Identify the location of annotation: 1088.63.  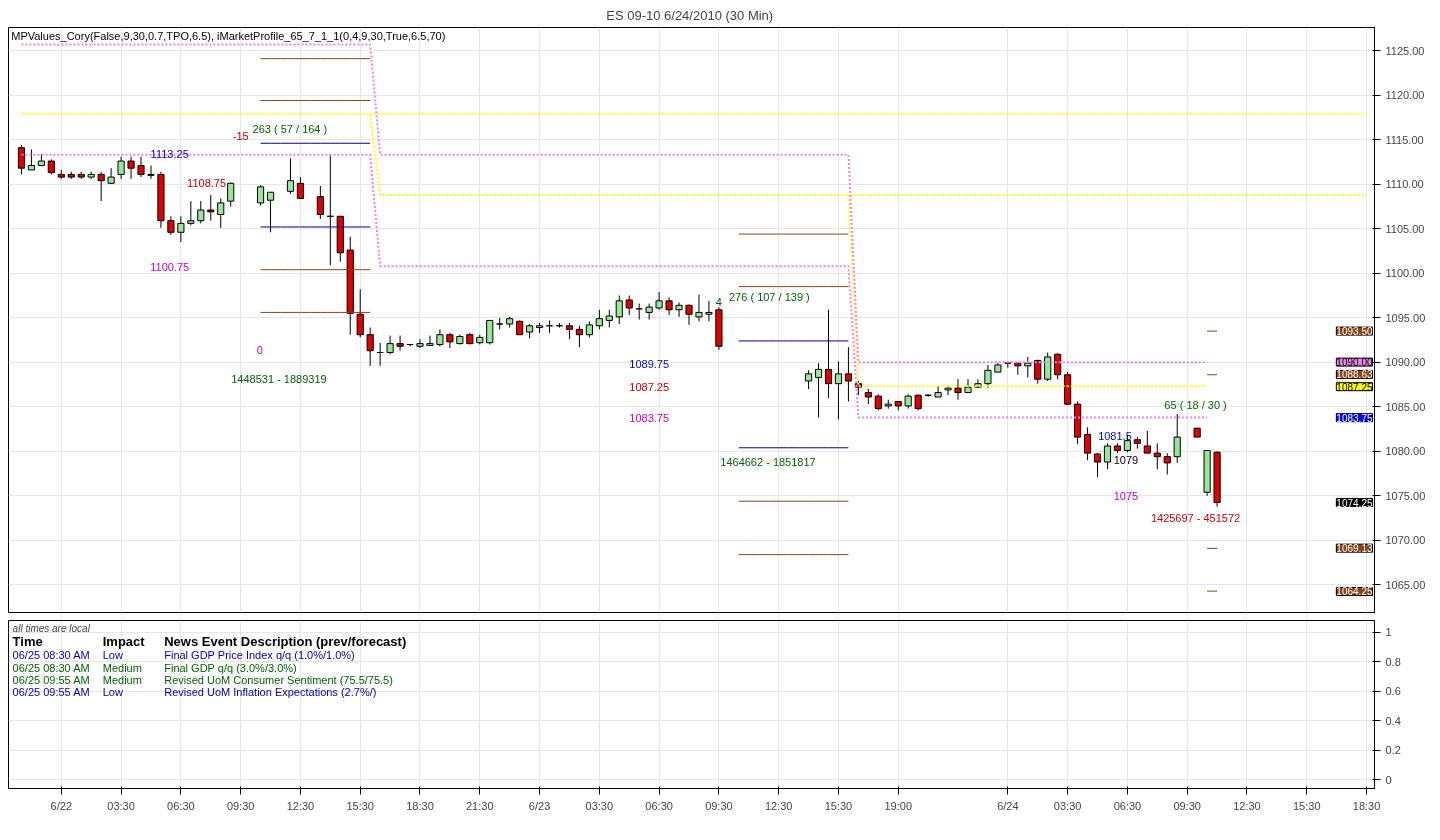
(1354, 375).